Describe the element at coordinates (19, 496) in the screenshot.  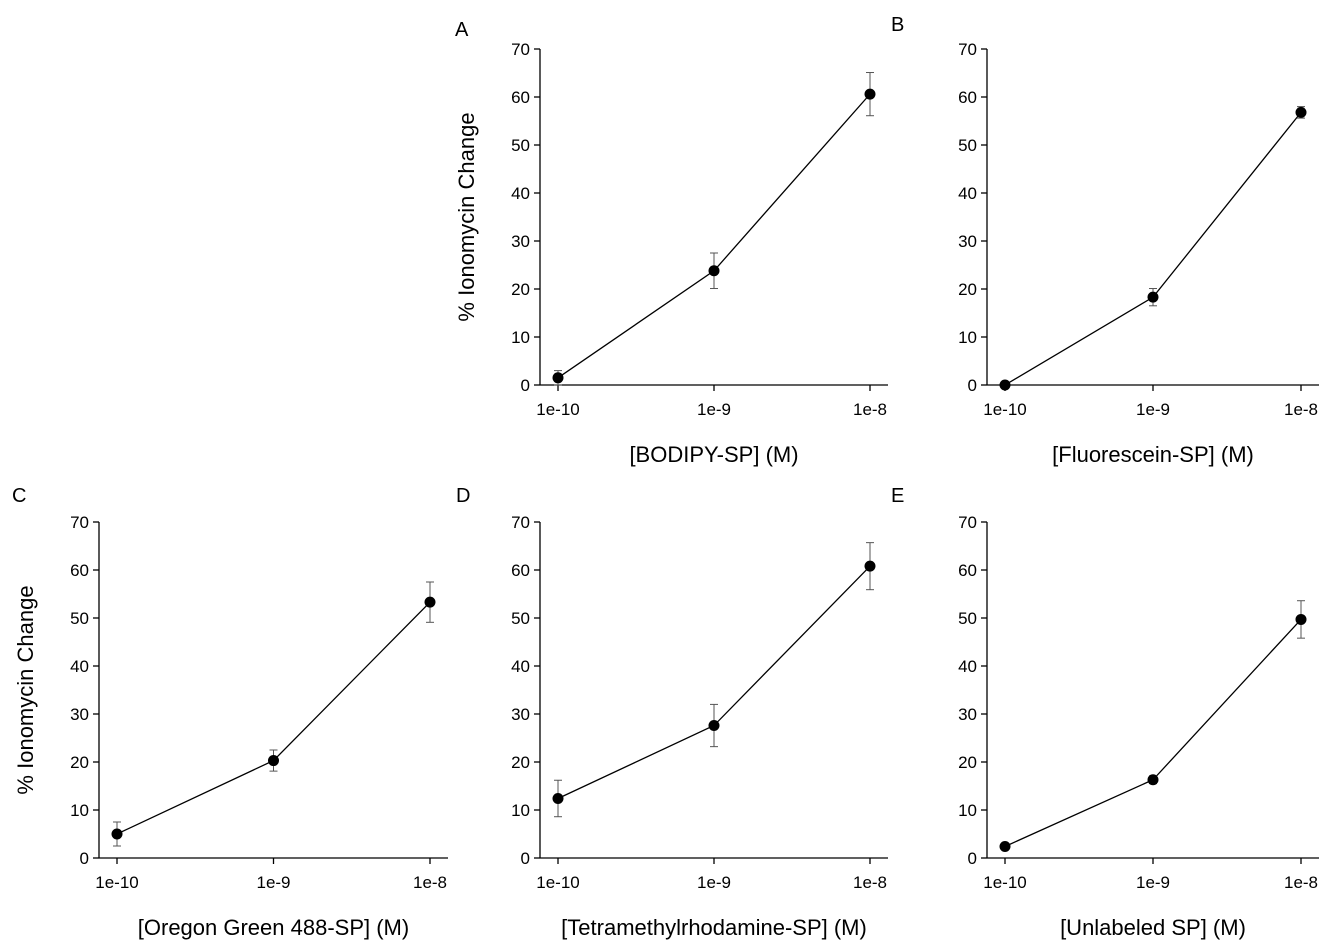
I see `panel-label: C` at that location.